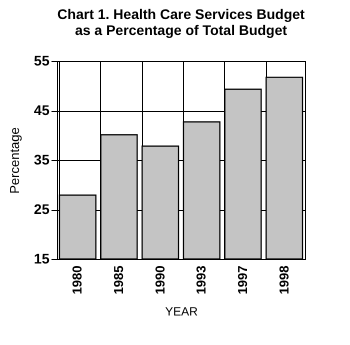 This screenshot has height=345, width=350. I want to click on y-tick-label: 55, so click(42, 60).